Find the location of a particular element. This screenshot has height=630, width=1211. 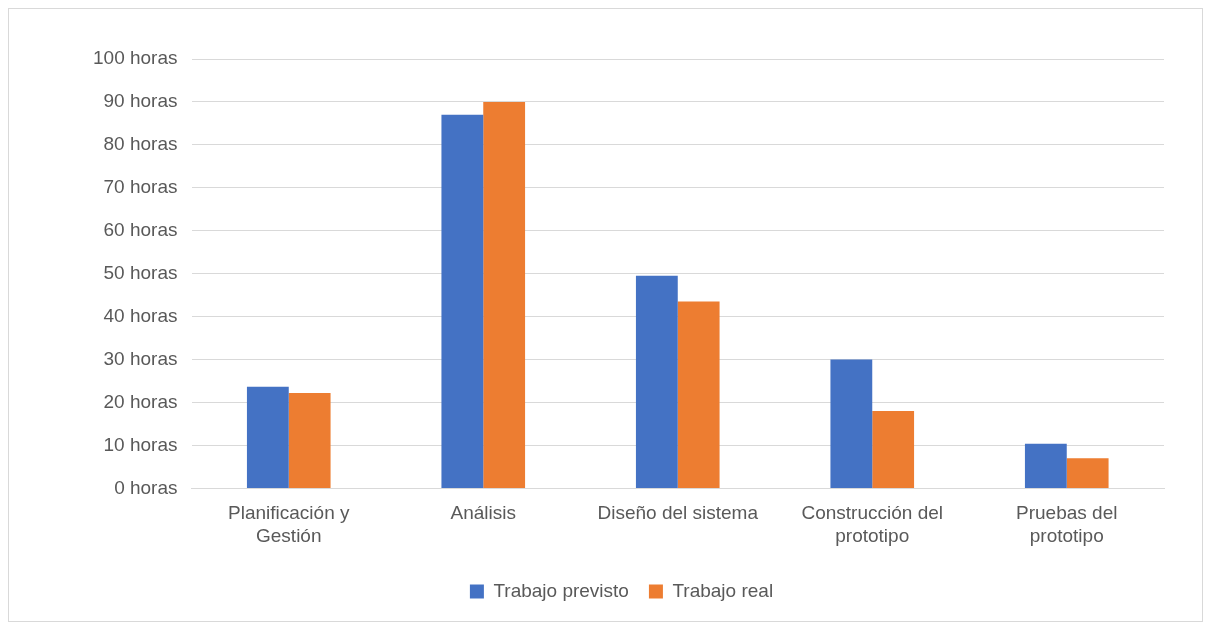

x-tick-label: Construcción del prototipo is located at coordinates (872, 524).